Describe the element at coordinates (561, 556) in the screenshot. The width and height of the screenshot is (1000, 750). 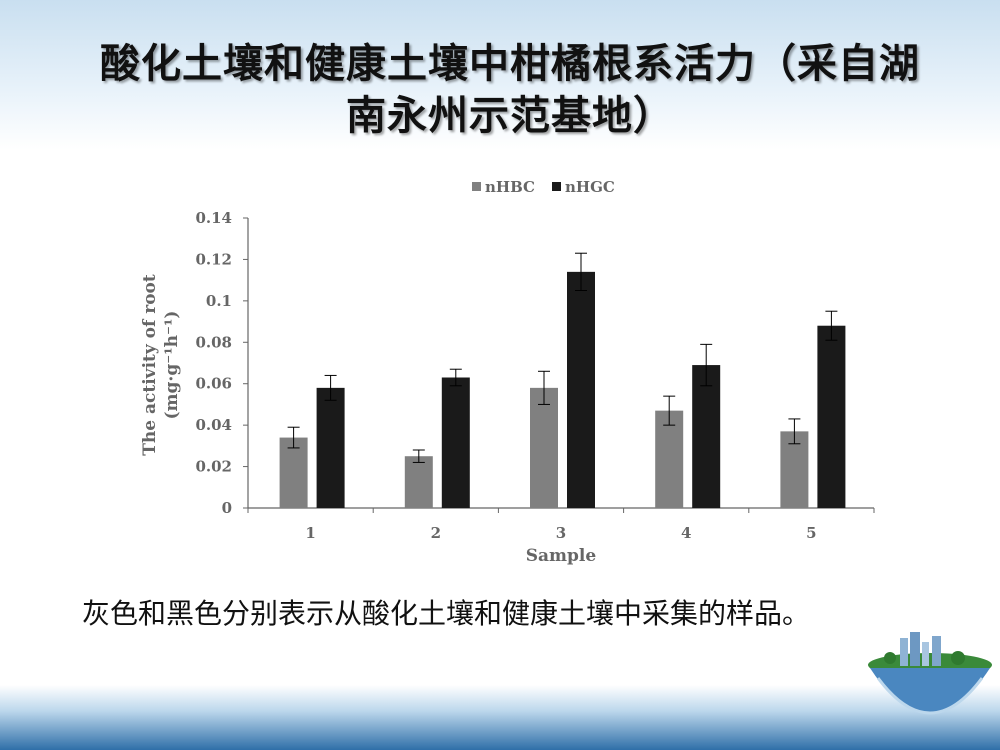
I see `x-axis-title: Sample` at that location.